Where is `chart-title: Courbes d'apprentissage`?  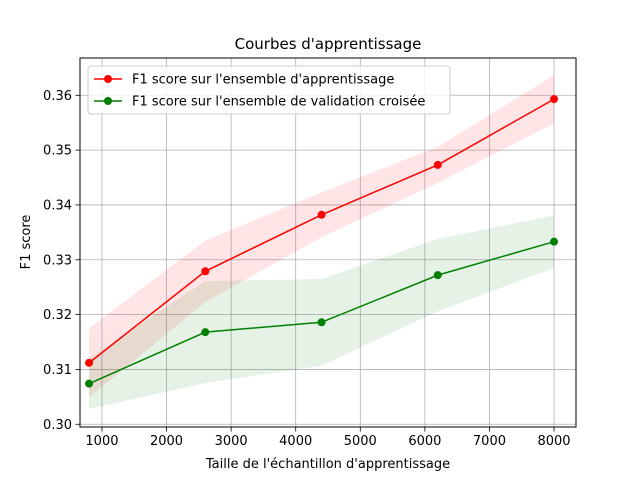 chart-title: Courbes d'apprentissage is located at coordinates (328, 44).